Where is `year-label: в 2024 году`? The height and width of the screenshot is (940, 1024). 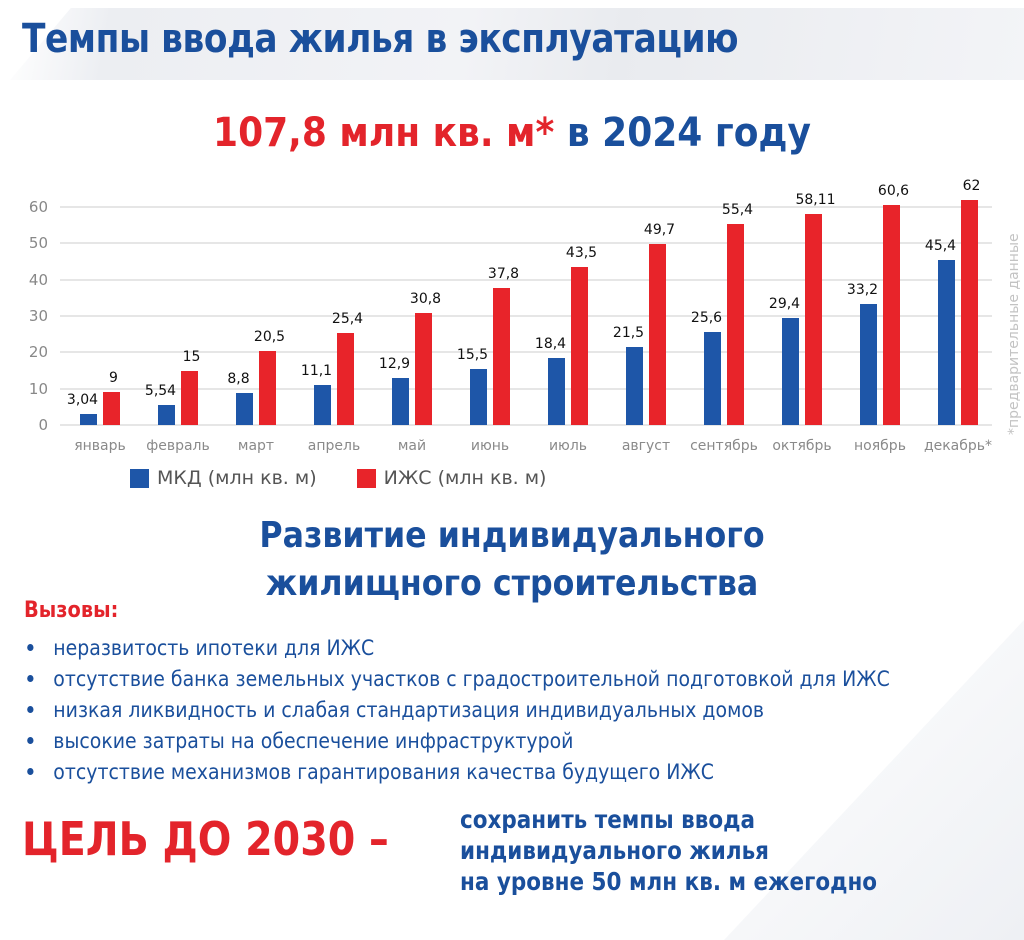
year-label: в 2024 году is located at coordinates (688, 133).